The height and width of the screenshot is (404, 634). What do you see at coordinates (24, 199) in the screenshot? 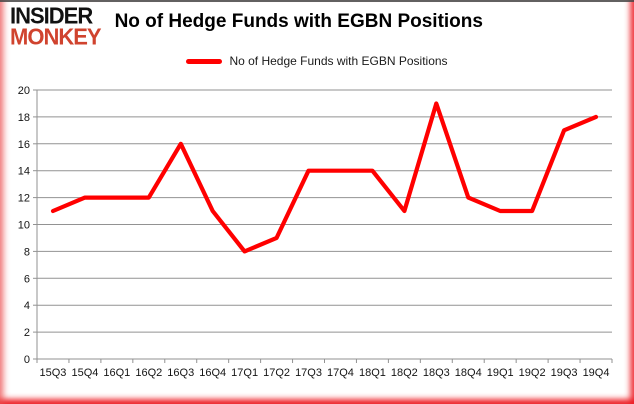
I see `y-axis-tick-label: 12` at bounding box center [24, 199].